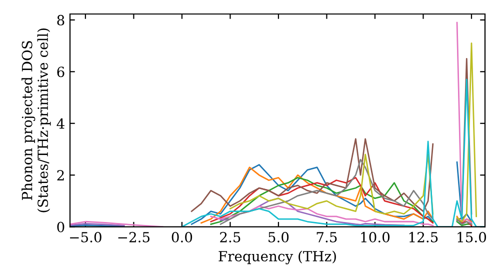  Describe the element at coordinates (60, 175) in the screenshot. I see `y-tick-label: 2` at that location.